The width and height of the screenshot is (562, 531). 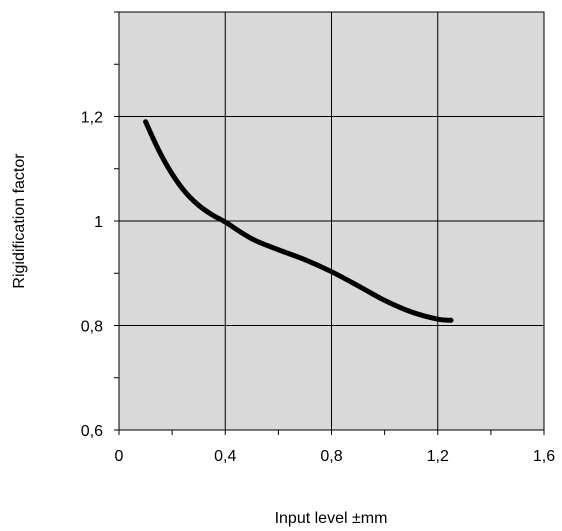 What do you see at coordinates (331, 518) in the screenshot?
I see `x-axis-title: Input level ±mm` at bounding box center [331, 518].